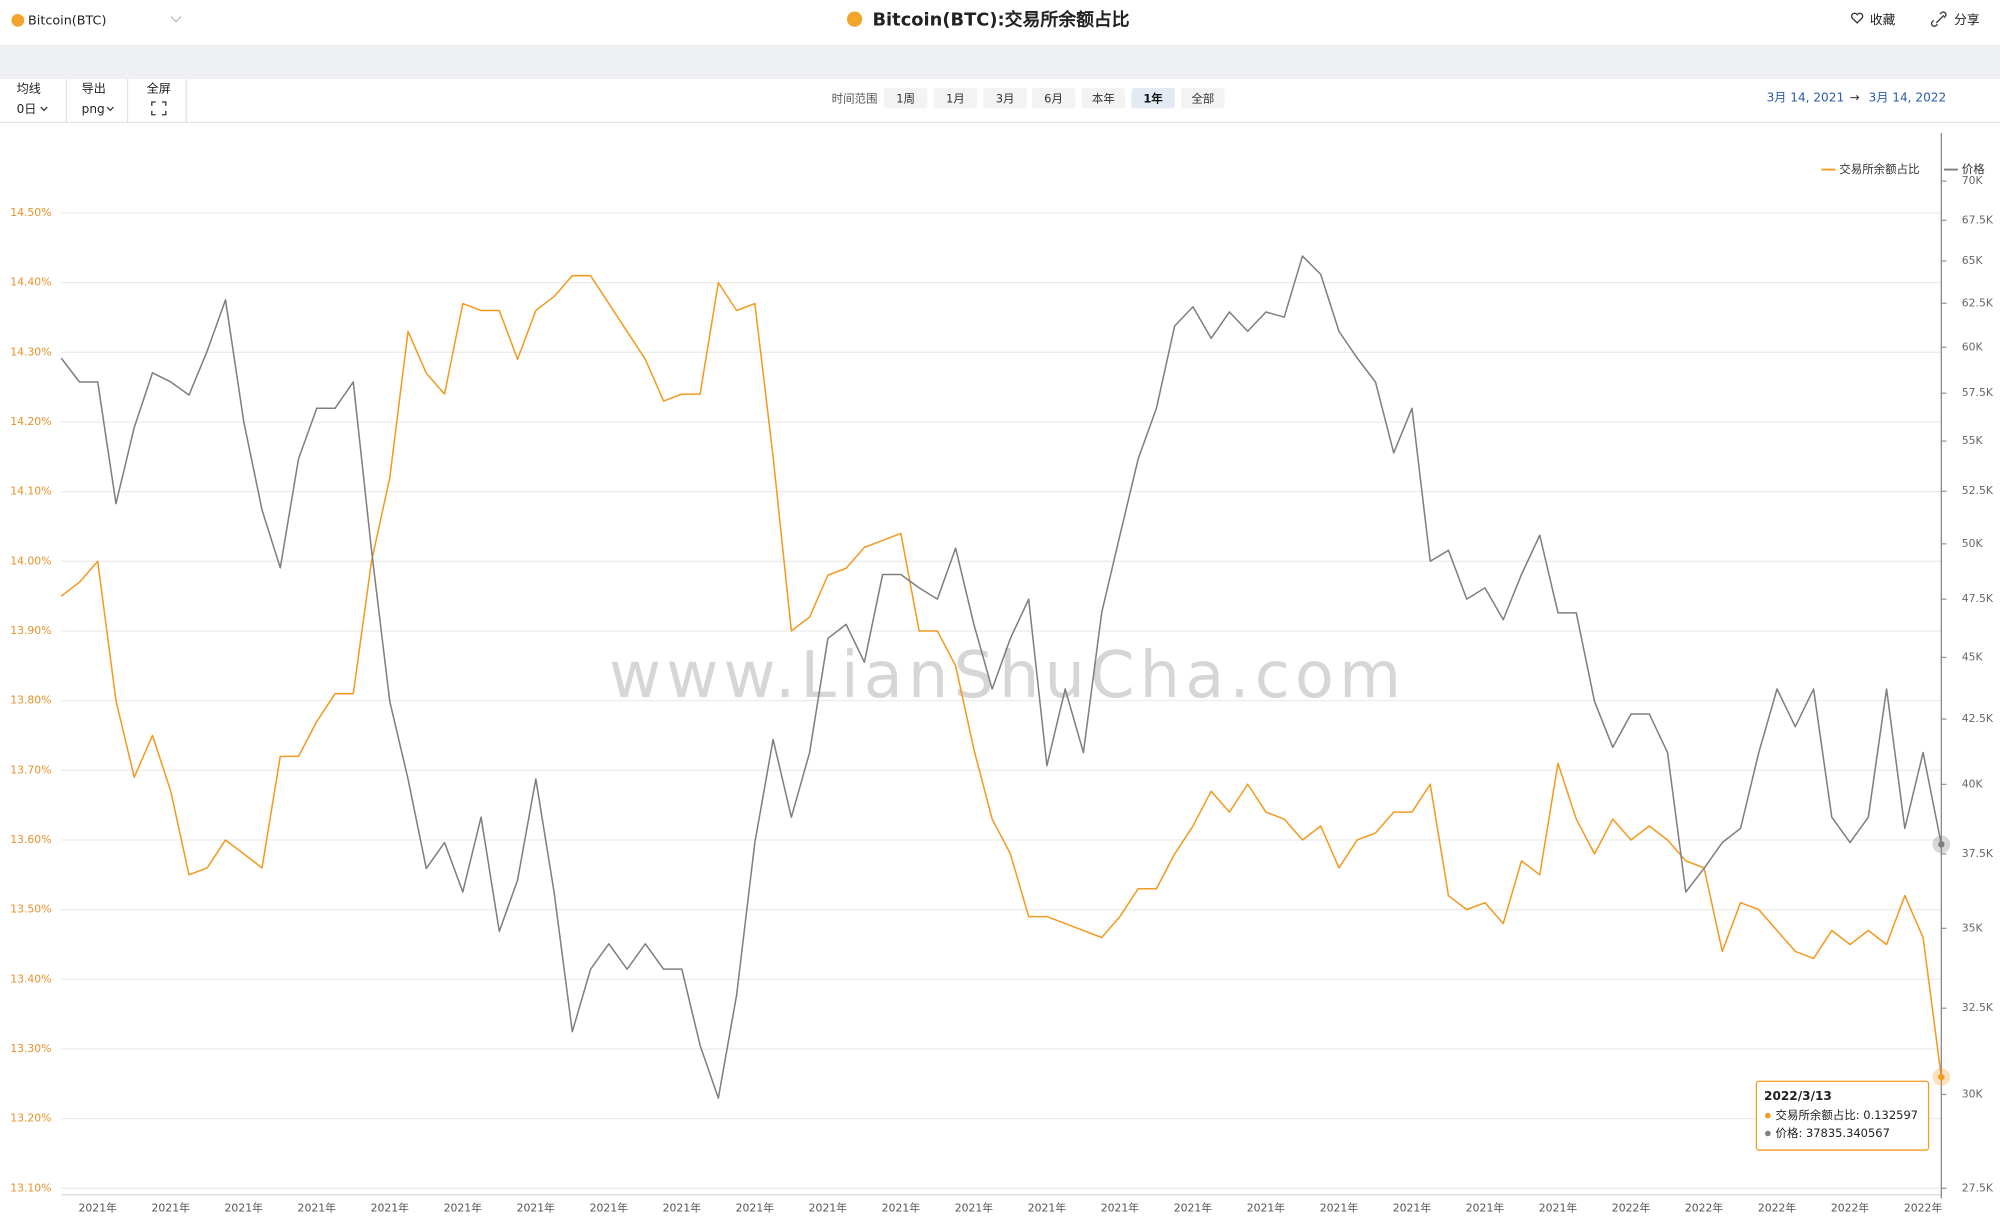 Image resolution: width=2000 pixels, height=1224 pixels. I want to click on y-tick-label: 14.20%, so click(30, 421).